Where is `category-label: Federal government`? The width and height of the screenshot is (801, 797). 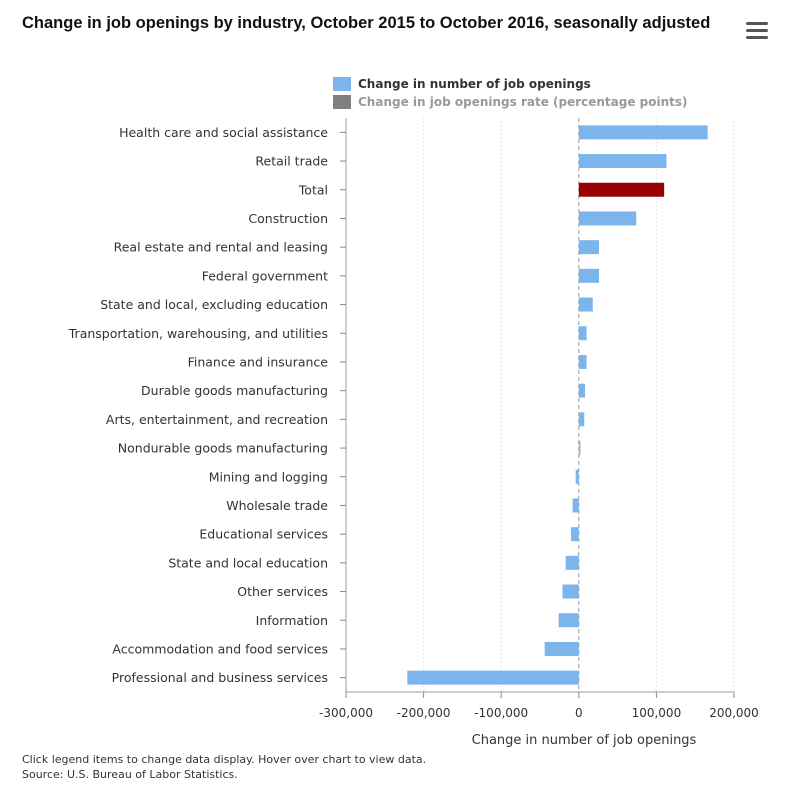 category-label: Federal government is located at coordinates (265, 275).